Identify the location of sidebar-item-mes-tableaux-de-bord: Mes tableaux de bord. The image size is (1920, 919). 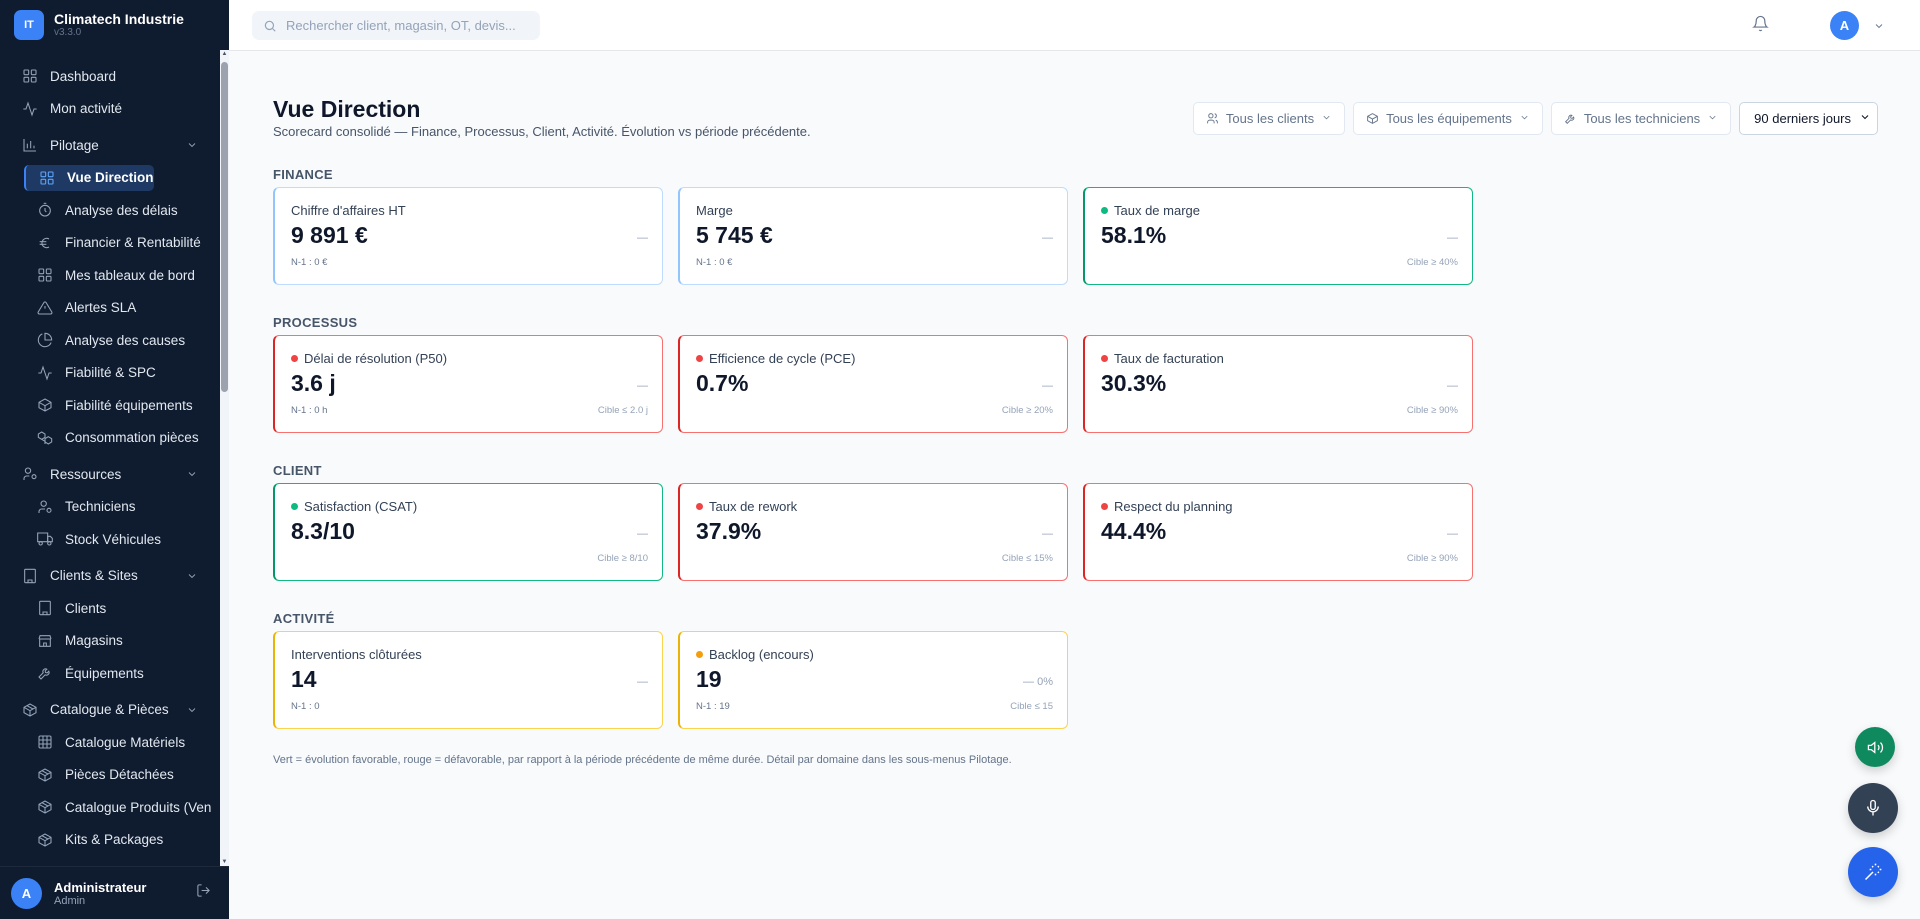
(110, 275).